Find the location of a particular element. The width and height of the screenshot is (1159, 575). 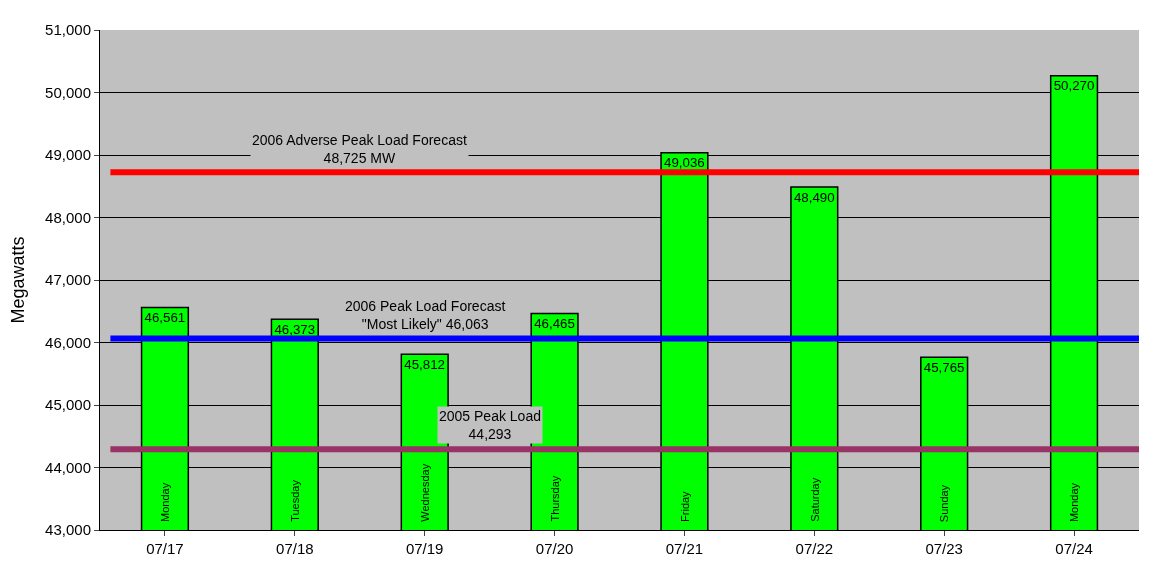

y-tick-label: 50,000 is located at coordinates (68, 92).